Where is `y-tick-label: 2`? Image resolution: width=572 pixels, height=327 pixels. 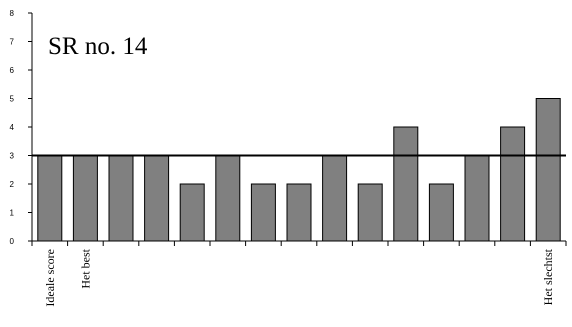 y-tick-label: 2 is located at coordinates (12, 184).